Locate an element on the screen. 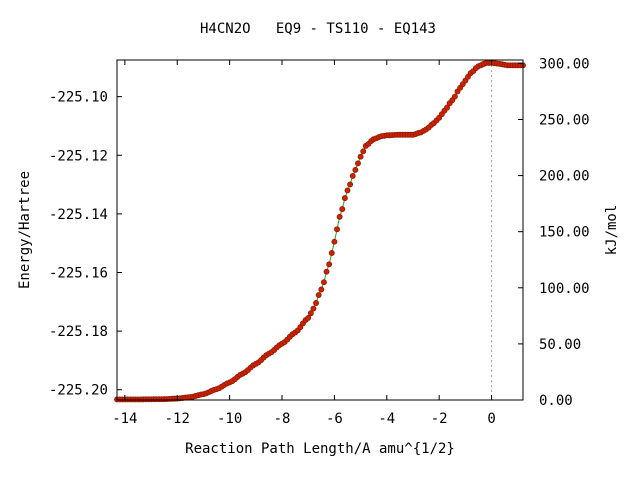 The image size is (640, 480). y2-tick-label: 200.00 is located at coordinates (564, 177).